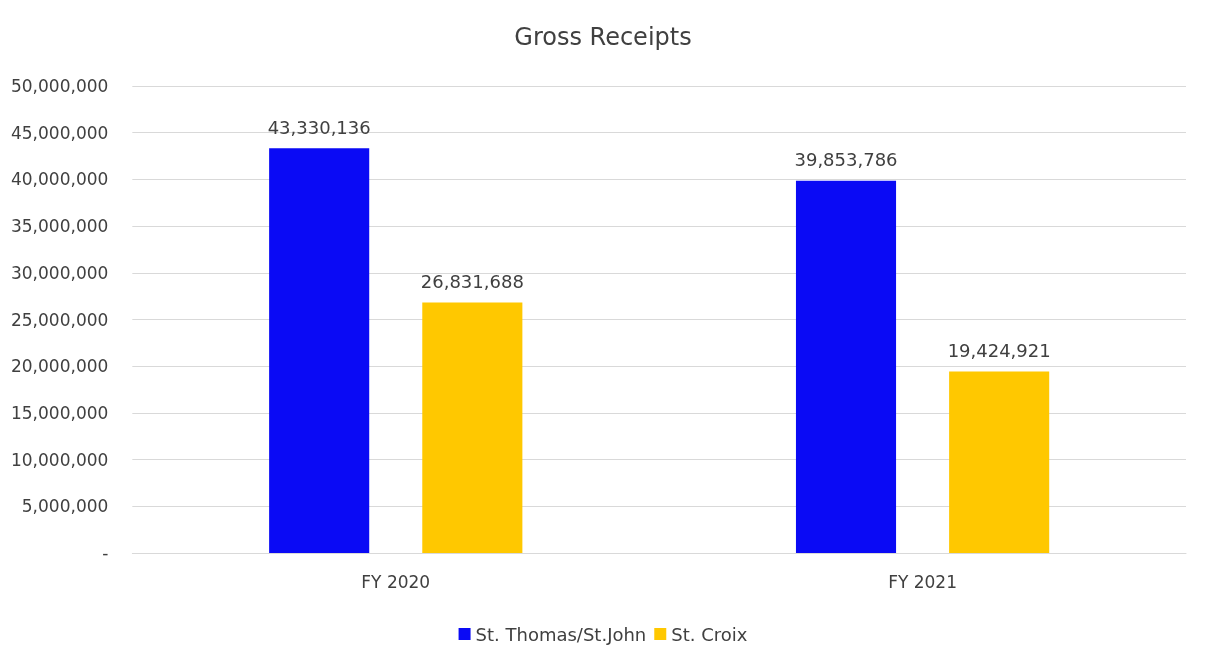 The height and width of the screenshot is (658, 1207). I want to click on y-tick-label: 5,000,000, so click(65, 506).